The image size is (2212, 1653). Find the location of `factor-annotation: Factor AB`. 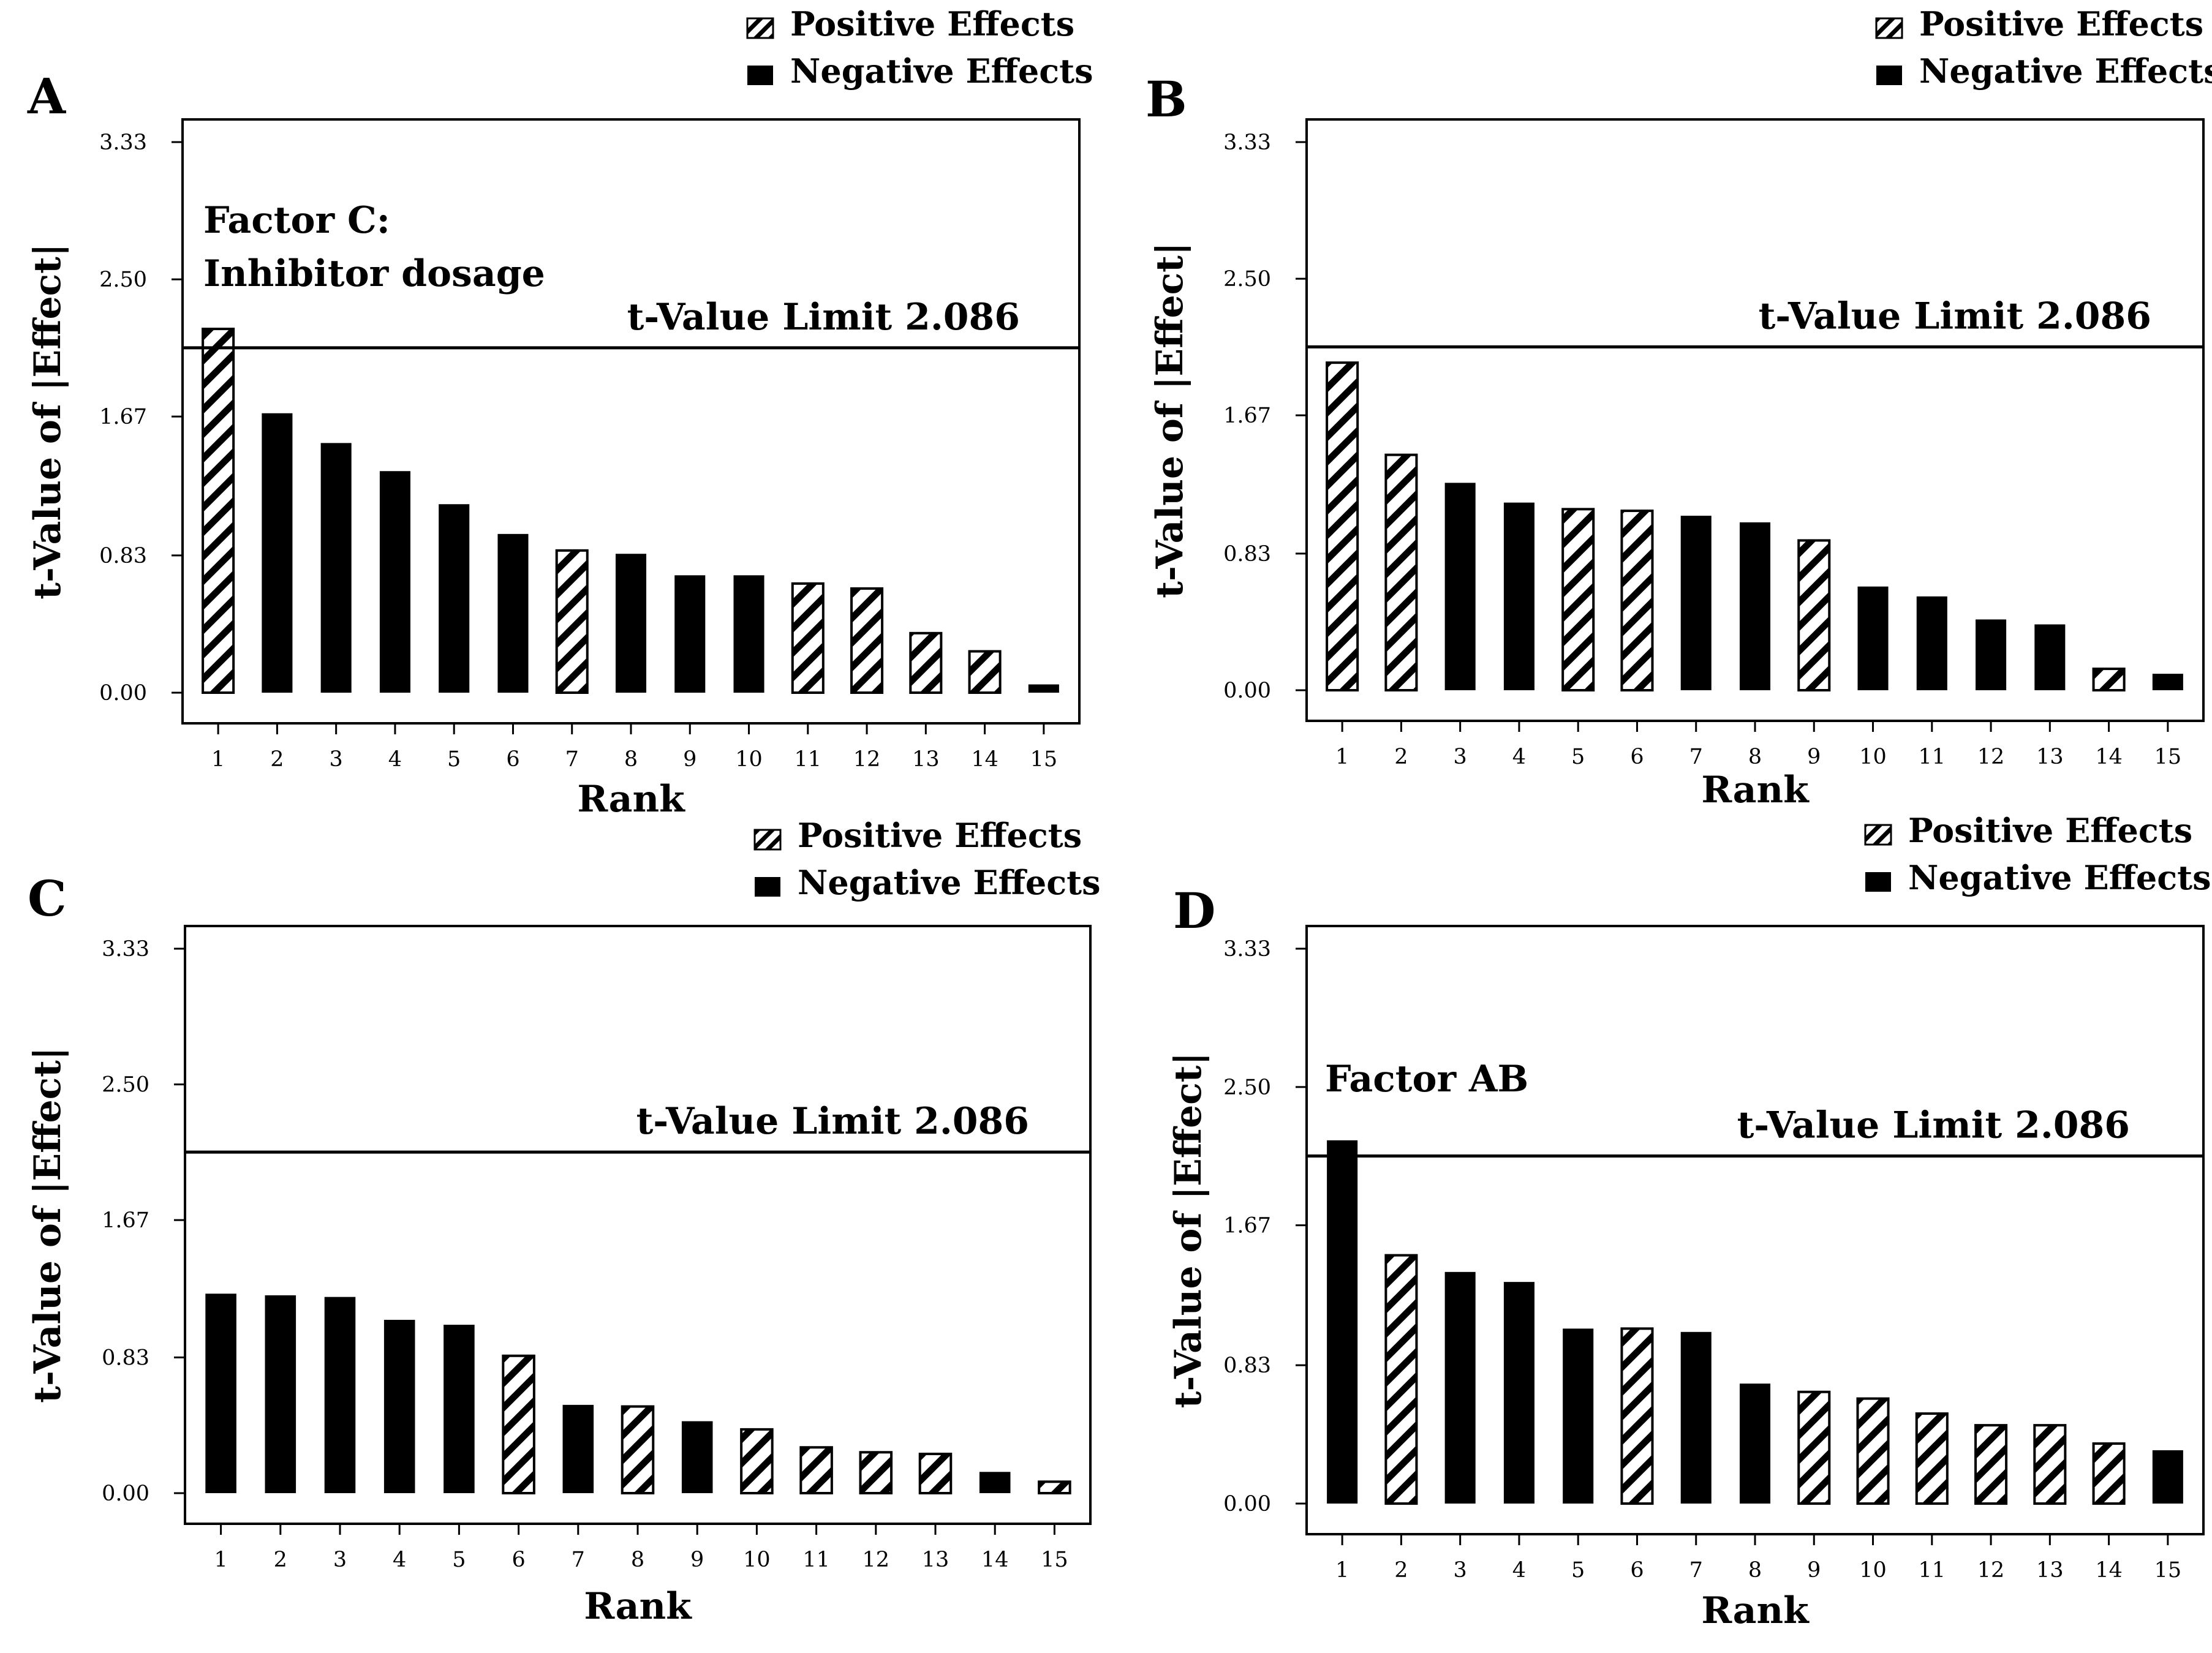

factor-annotation: Factor AB is located at coordinates (1426, 1079).